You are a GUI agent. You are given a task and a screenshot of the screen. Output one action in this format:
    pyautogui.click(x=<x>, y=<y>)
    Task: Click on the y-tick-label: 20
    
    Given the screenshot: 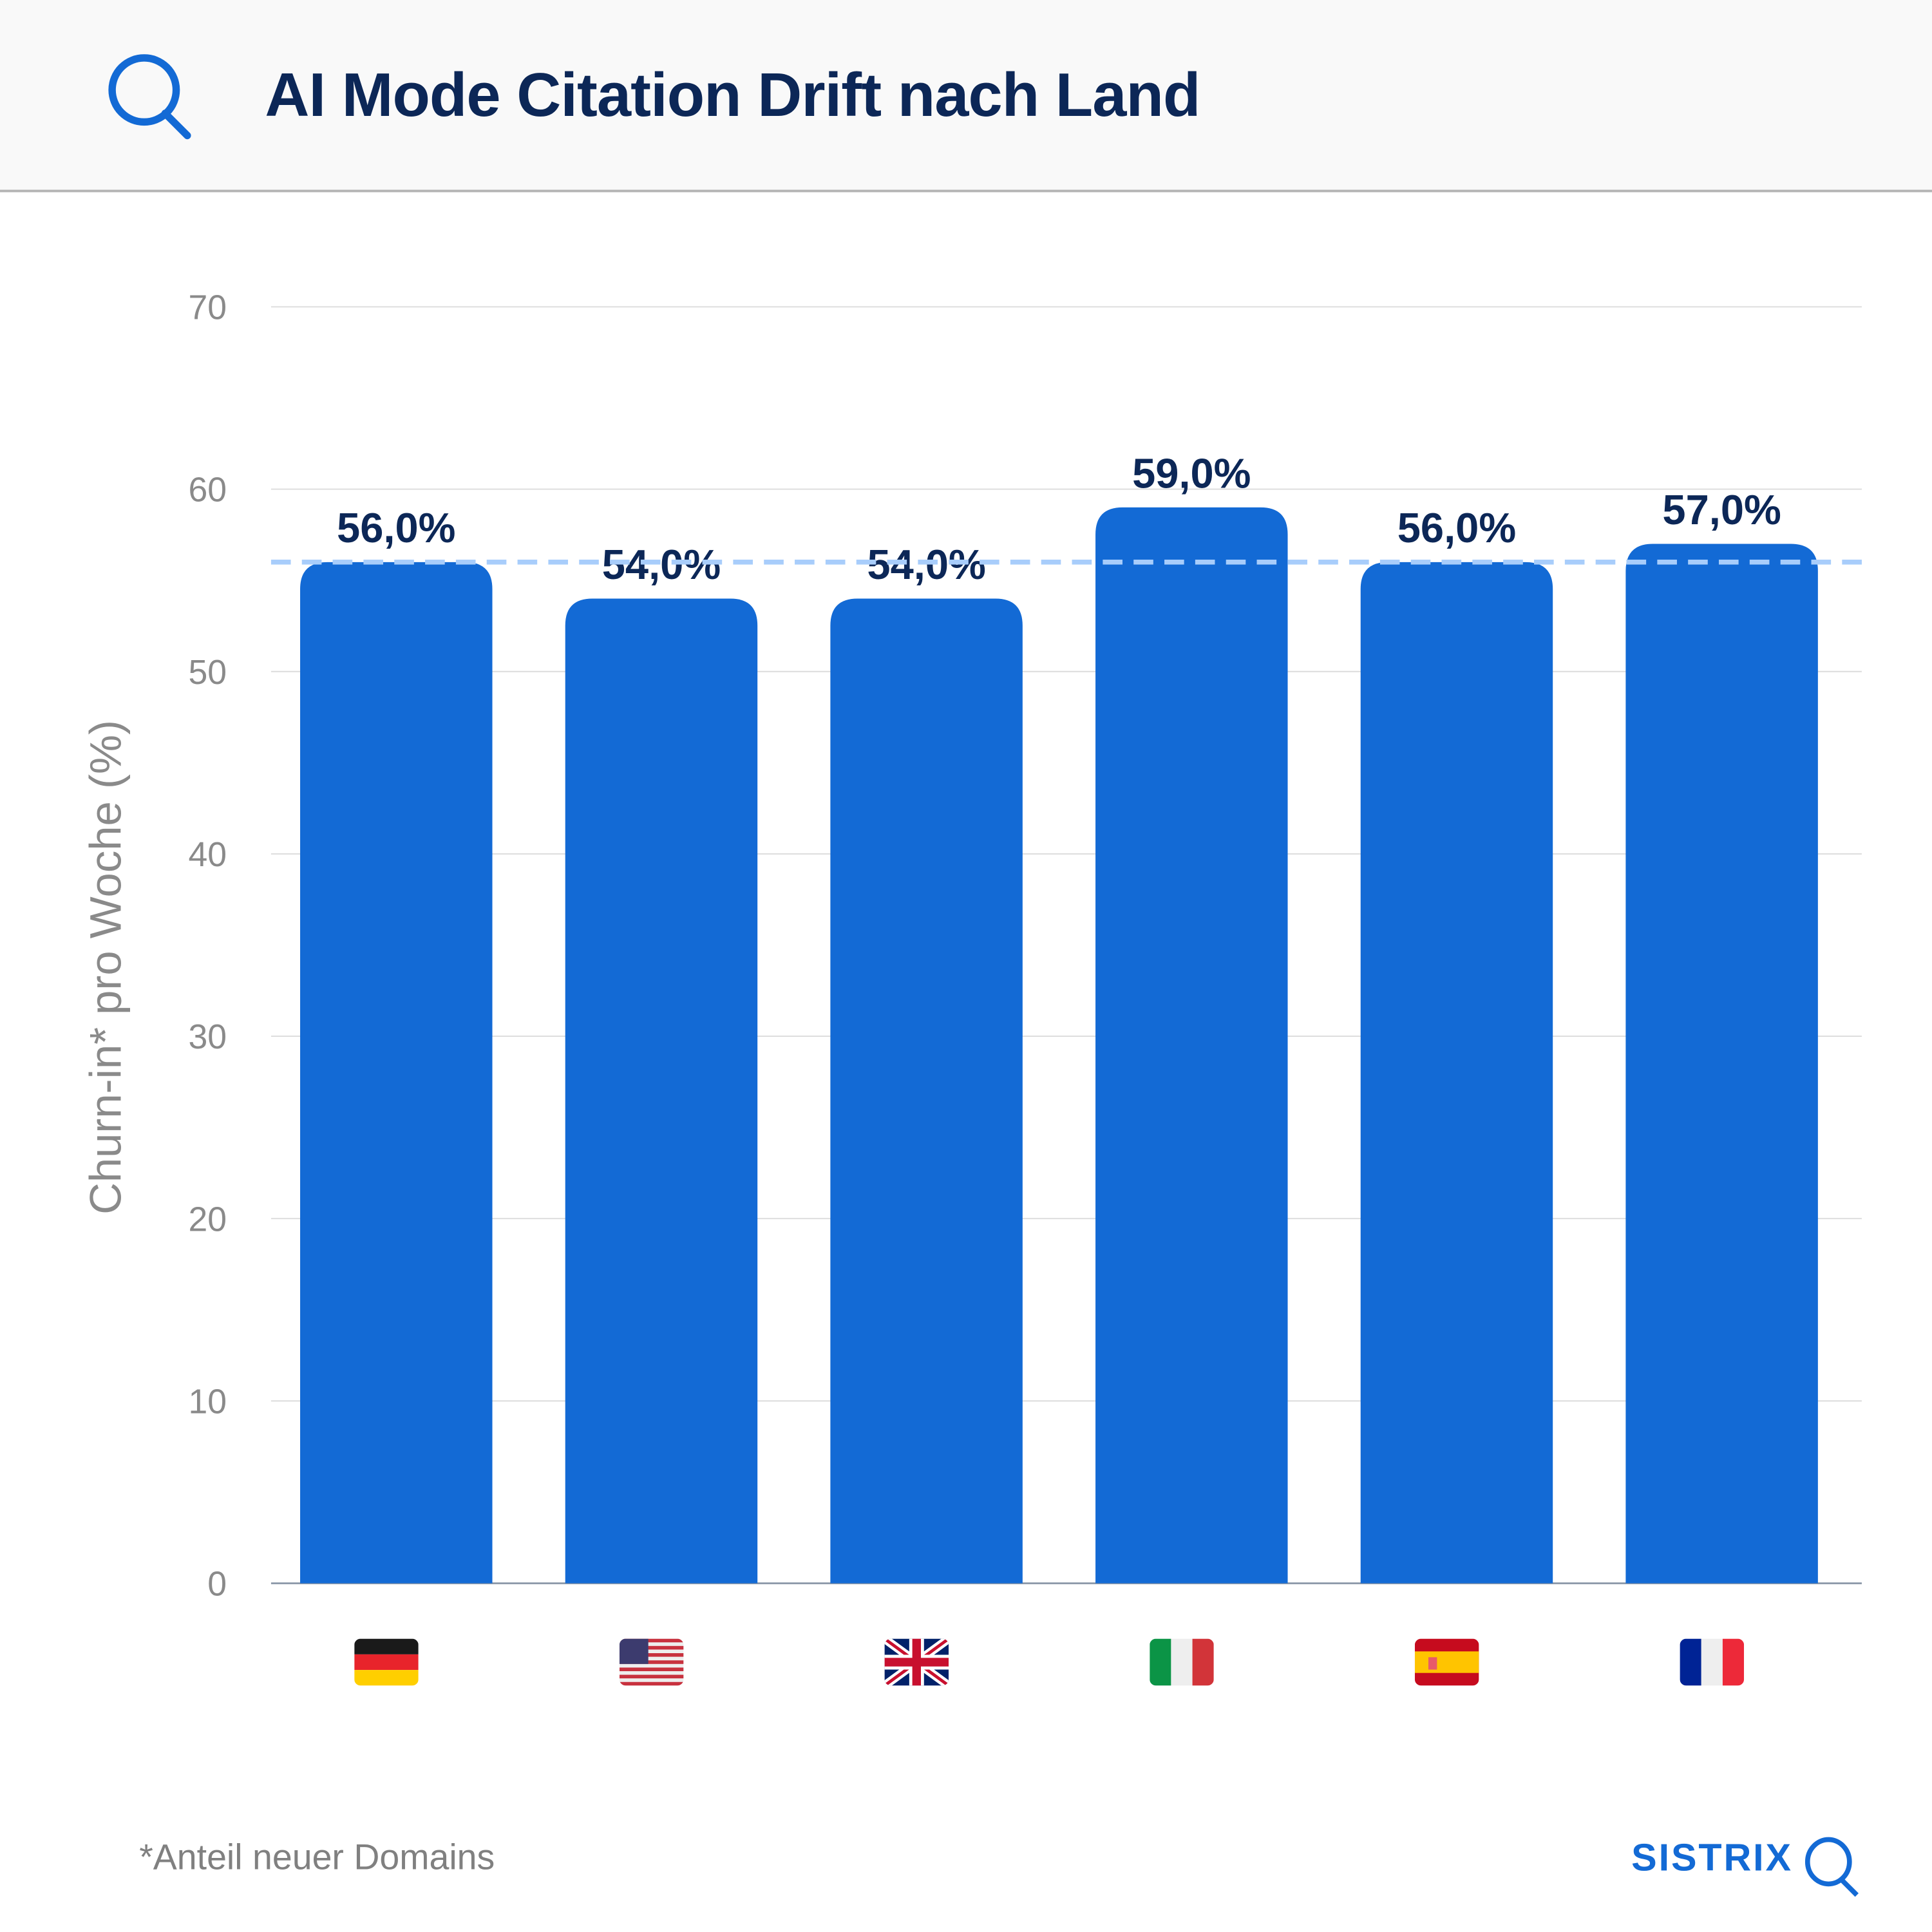 What is the action you would take?
    pyautogui.click(x=207, y=1219)
    